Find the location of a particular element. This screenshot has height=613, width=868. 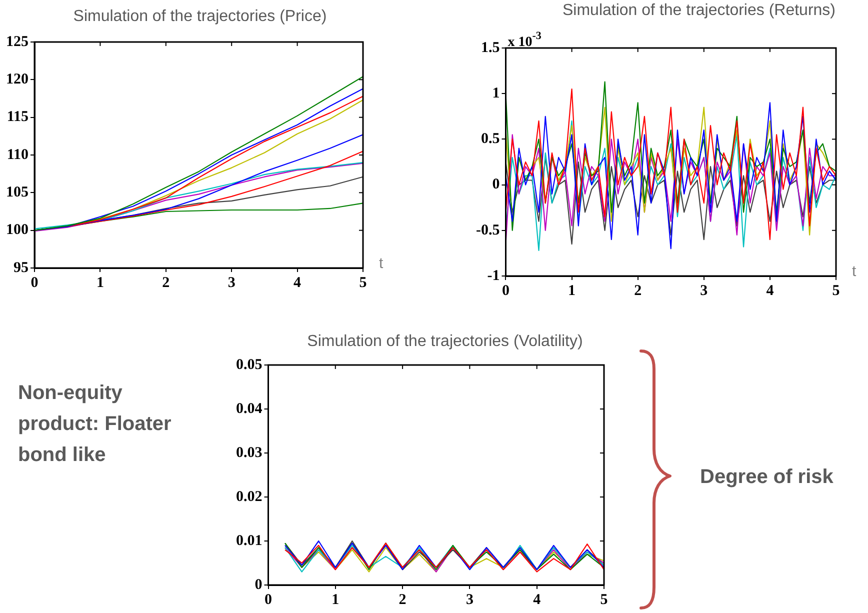

x-tick-label: 0 is located at coordinates (34, 282).